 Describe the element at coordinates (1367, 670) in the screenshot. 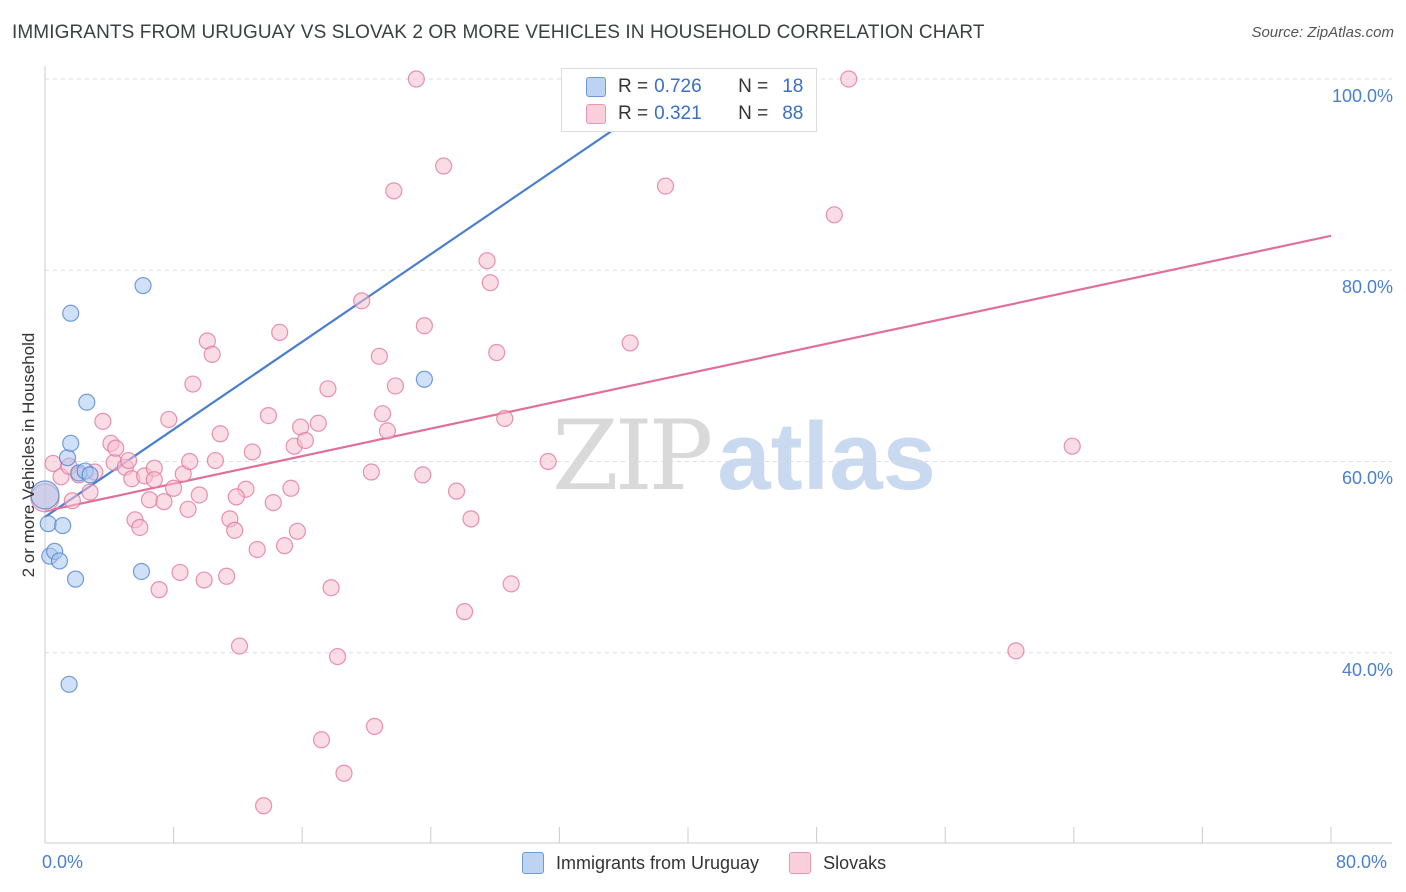

I see `y-tick-40: 40.0%` at that location.